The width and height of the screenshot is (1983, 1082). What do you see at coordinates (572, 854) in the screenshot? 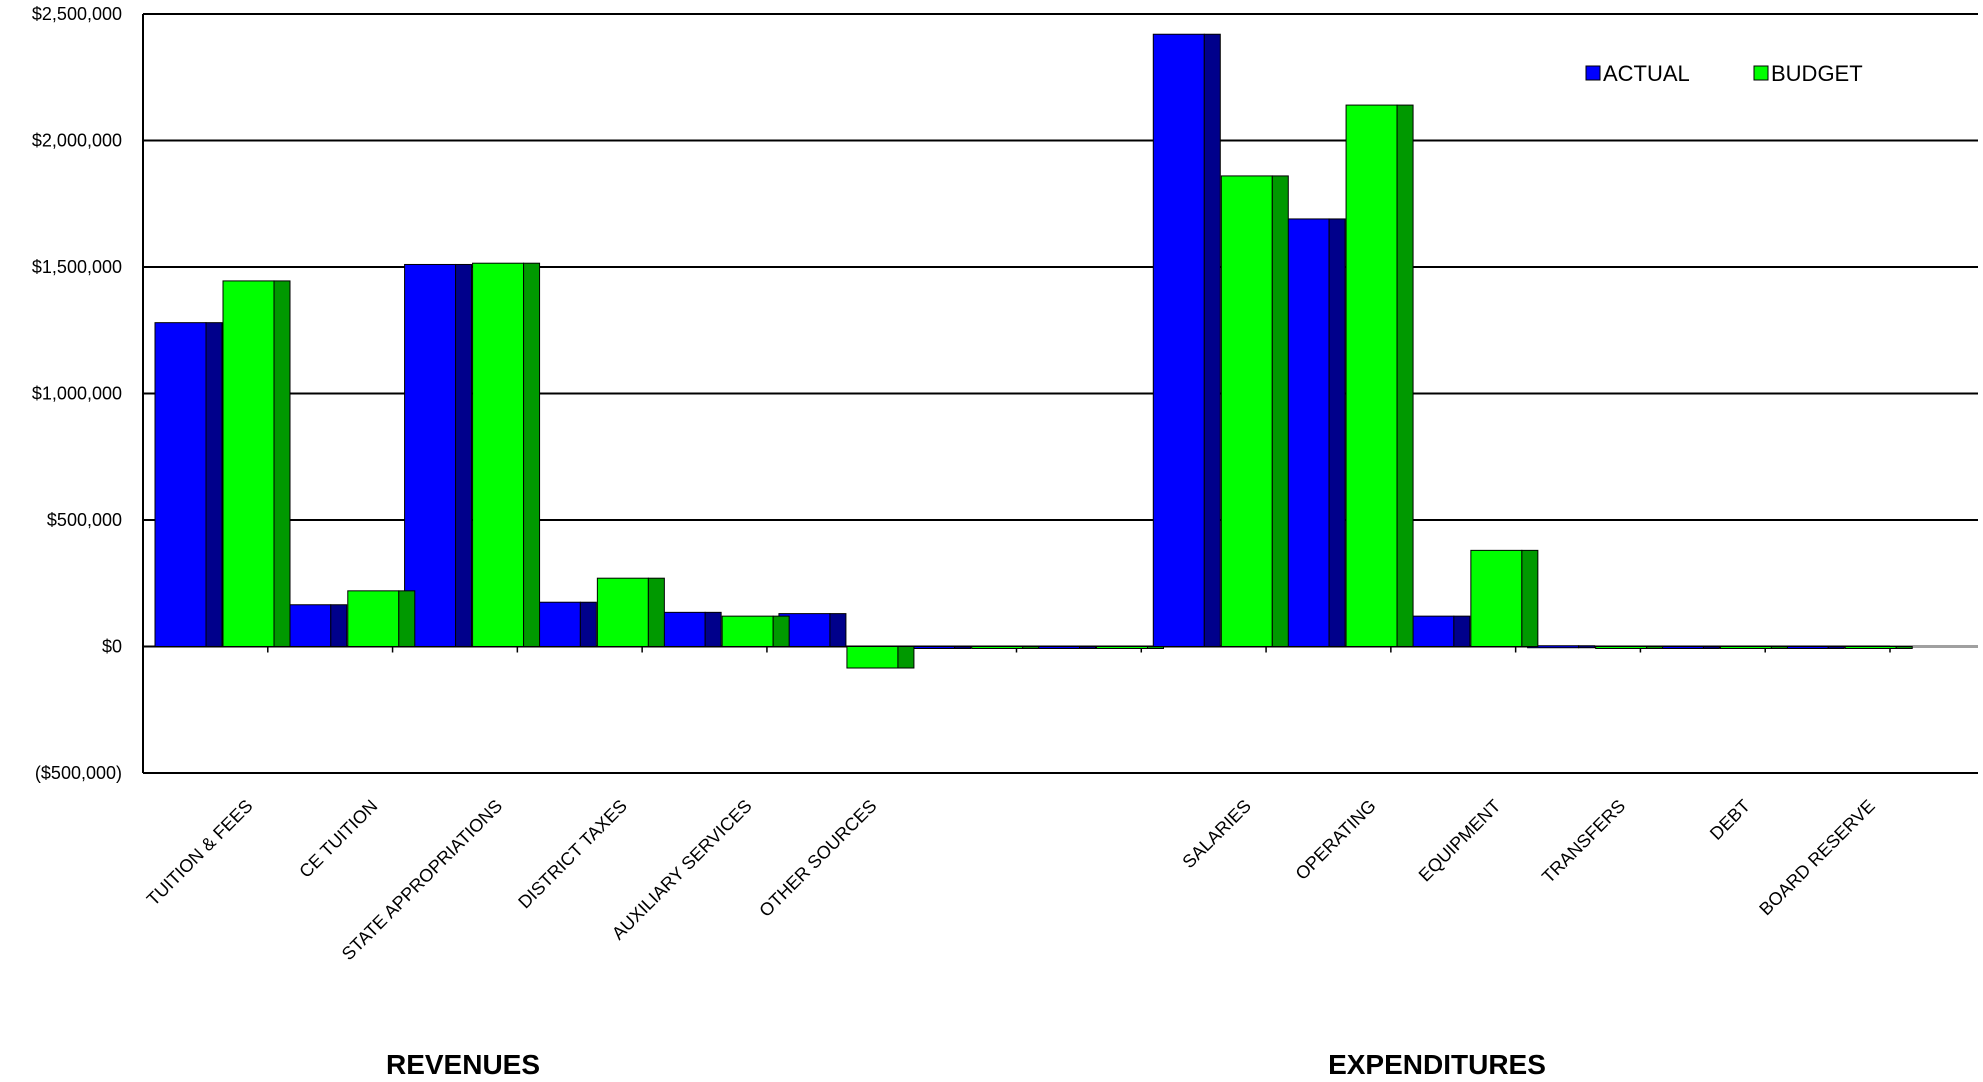
I see `category-label: DISTRICT TAXES` at bounding box center [572, 854].